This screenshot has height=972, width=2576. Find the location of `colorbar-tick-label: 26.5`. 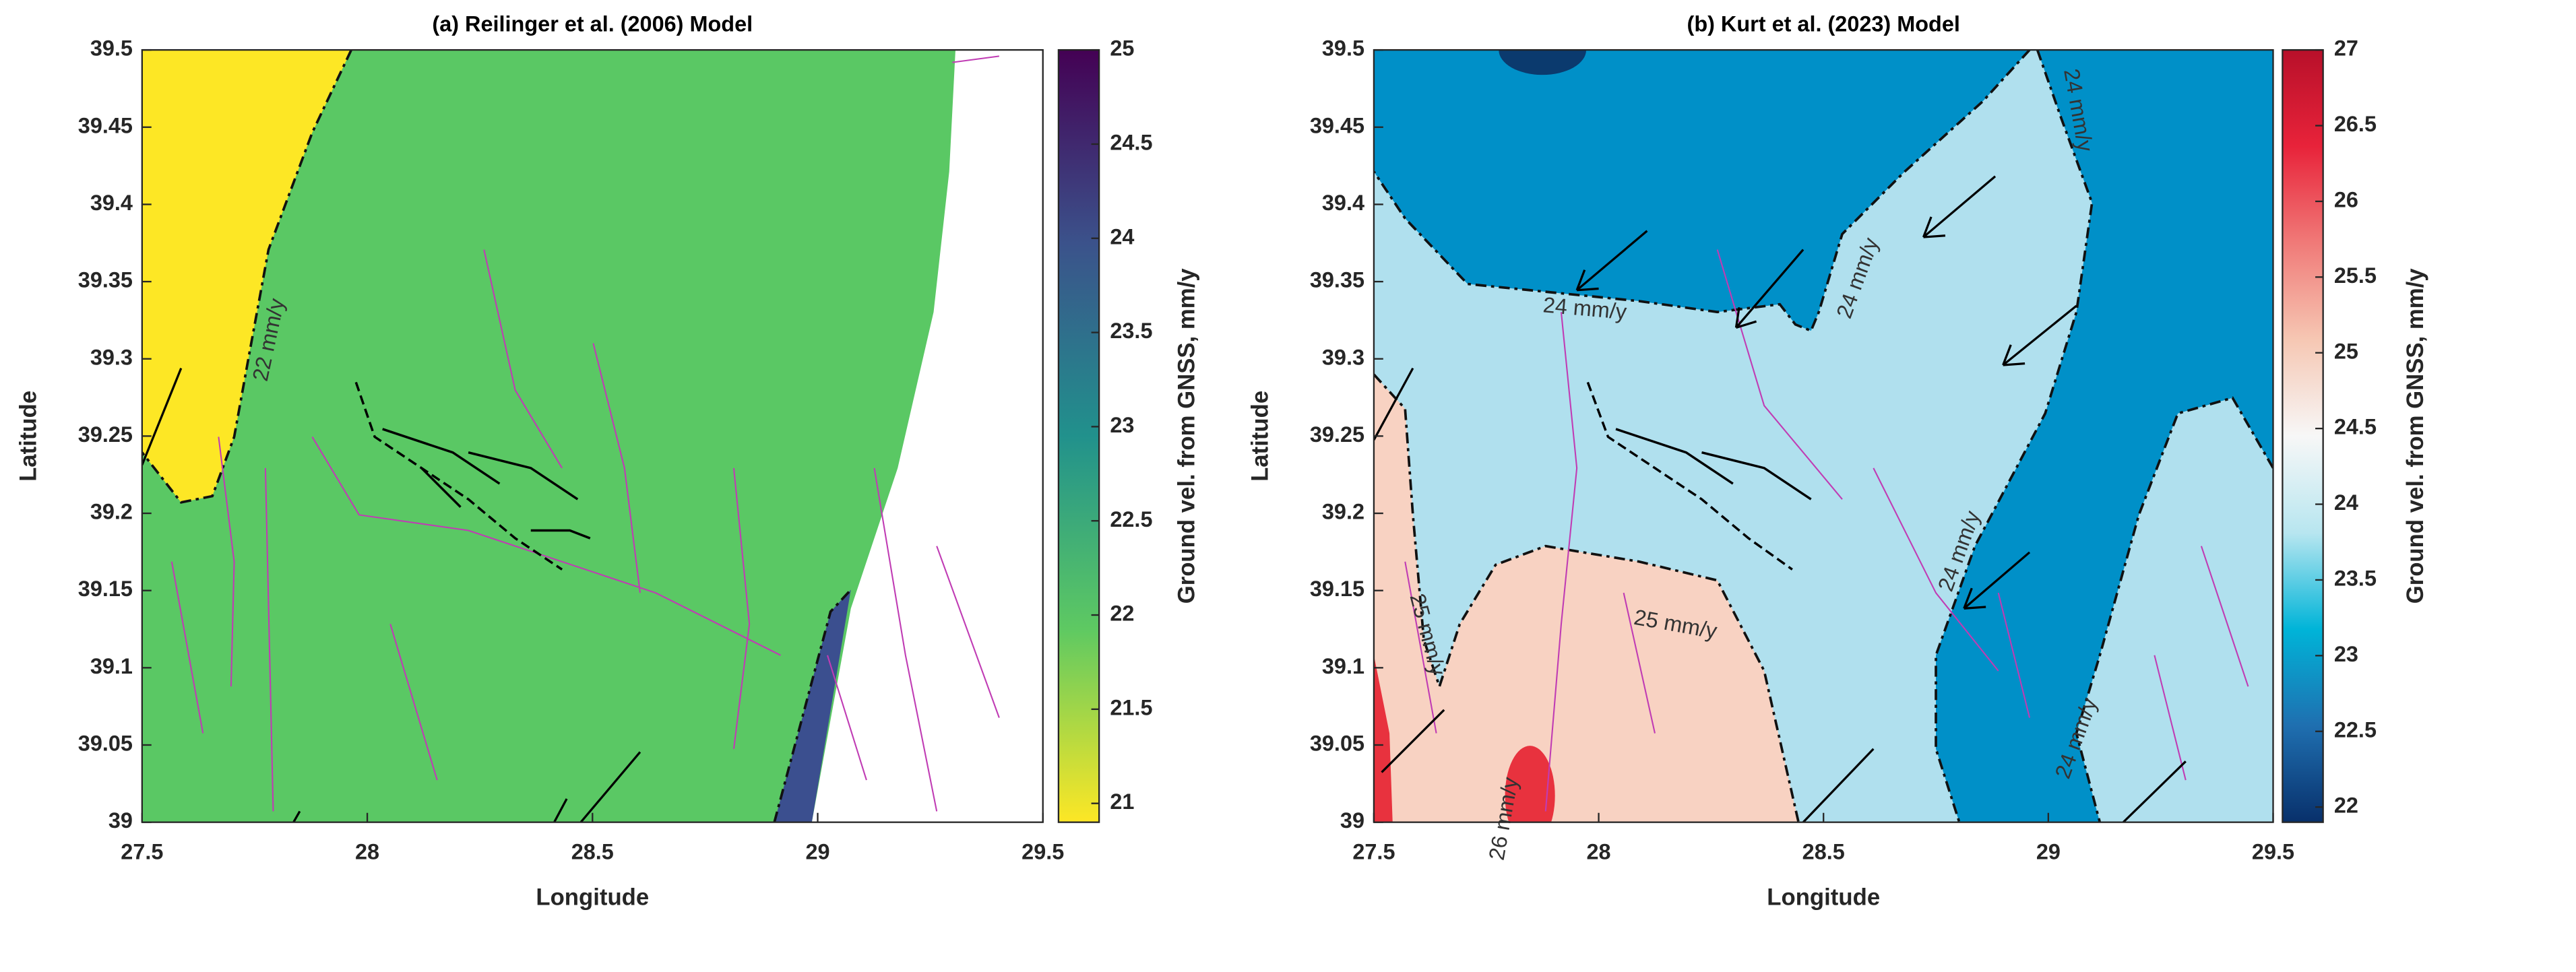

colorbar-tick-label: 26.5 is located at coordinates (2355, 124).